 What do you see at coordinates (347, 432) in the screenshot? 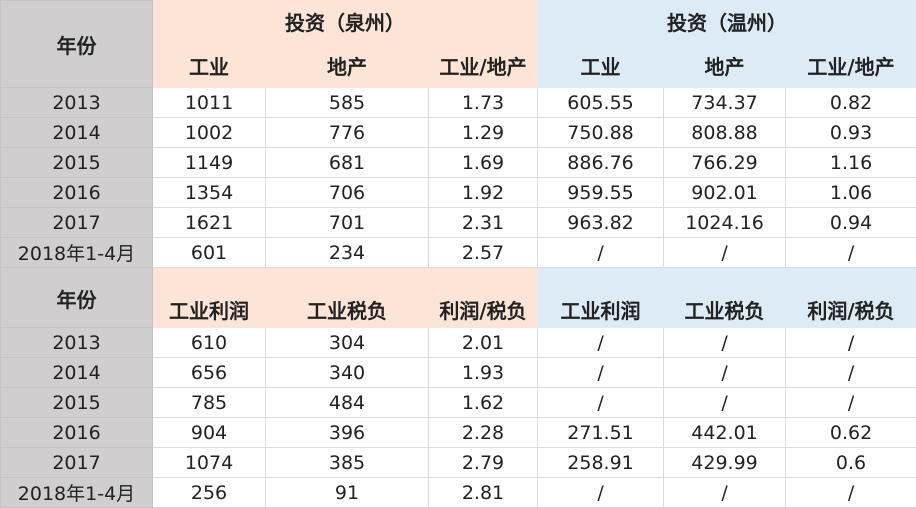
I see `data-cell: 396` at bounding box center [347, 432].